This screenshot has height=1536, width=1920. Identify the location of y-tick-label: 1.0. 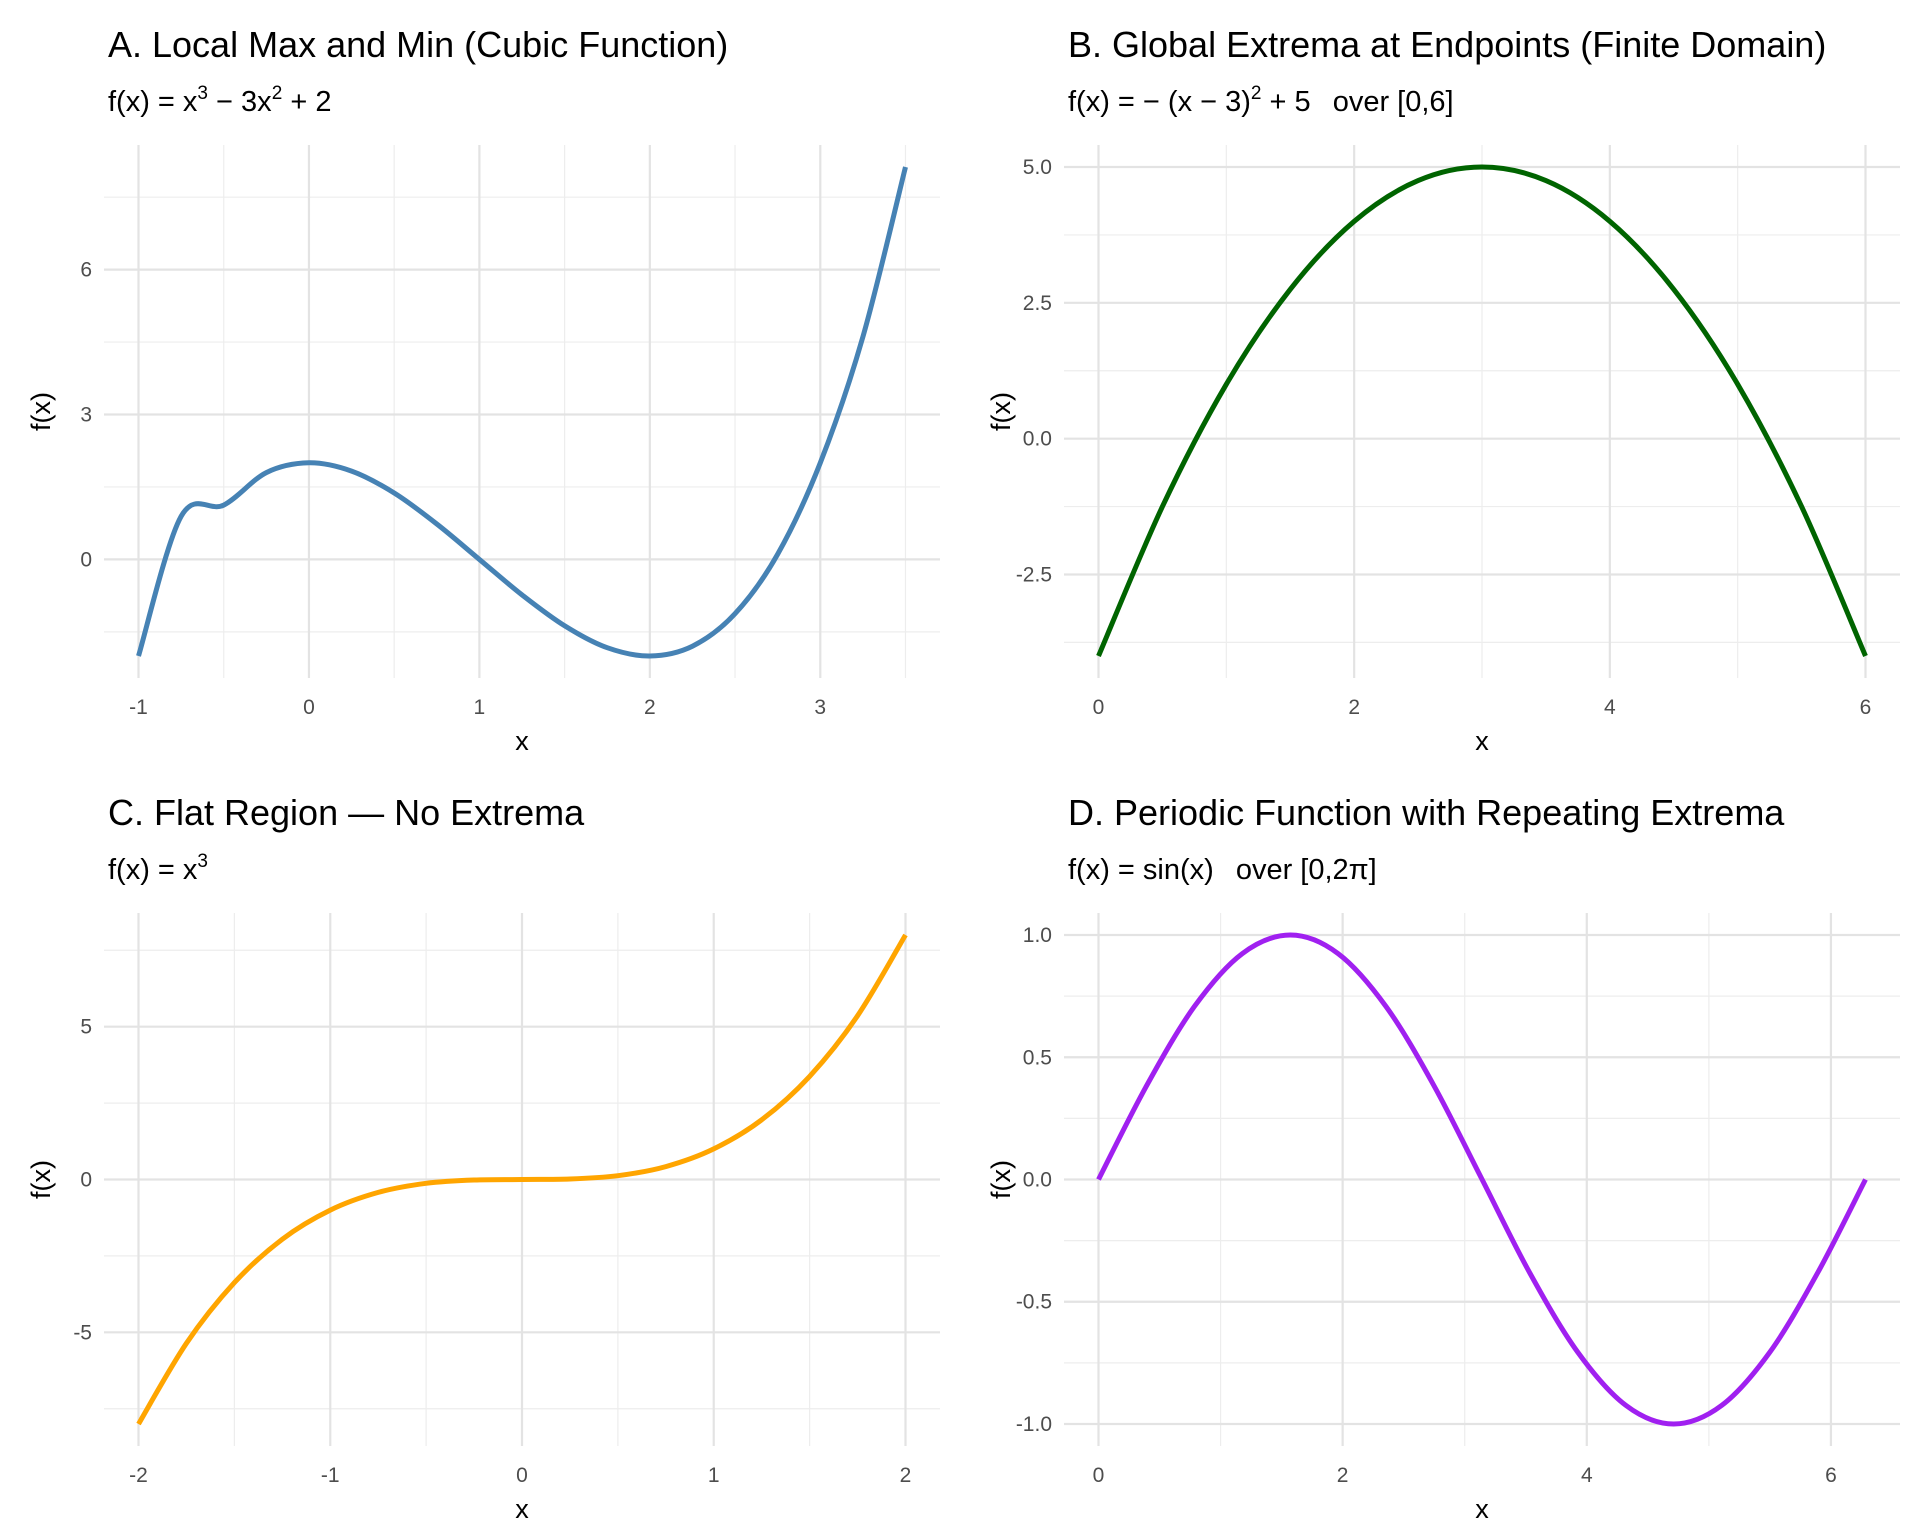
(1037, 935).